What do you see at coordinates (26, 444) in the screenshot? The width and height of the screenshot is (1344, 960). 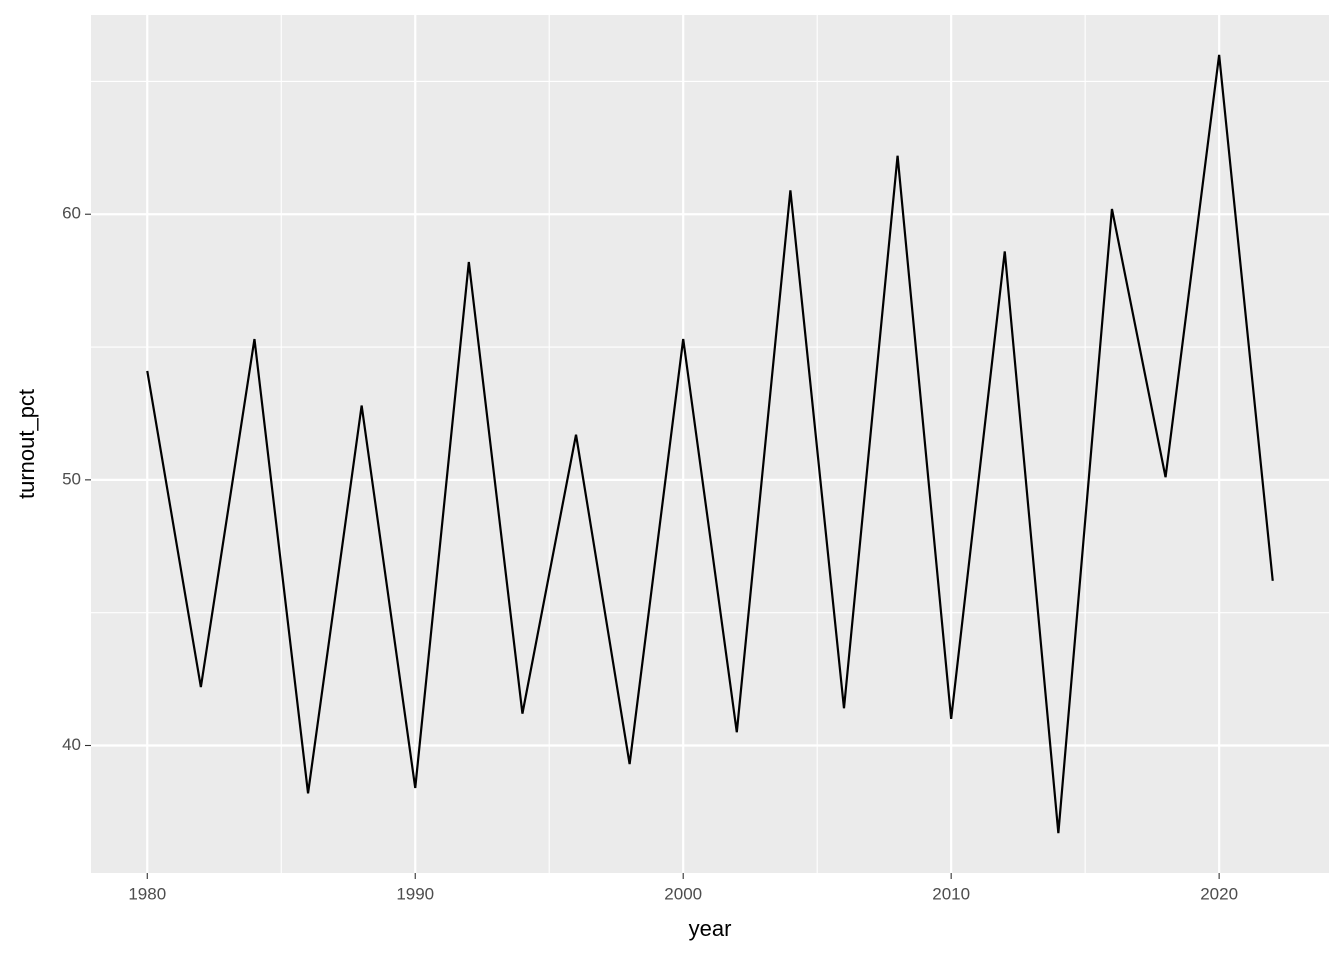 I see `y-axis-title: turnout_pct` at bounding box center [26, 444].